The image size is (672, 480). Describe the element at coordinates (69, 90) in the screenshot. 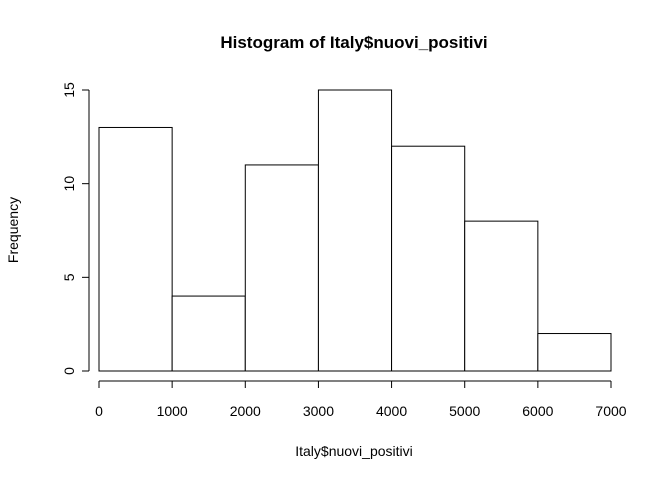

I see `y-tick-label-3: 15` at that location.